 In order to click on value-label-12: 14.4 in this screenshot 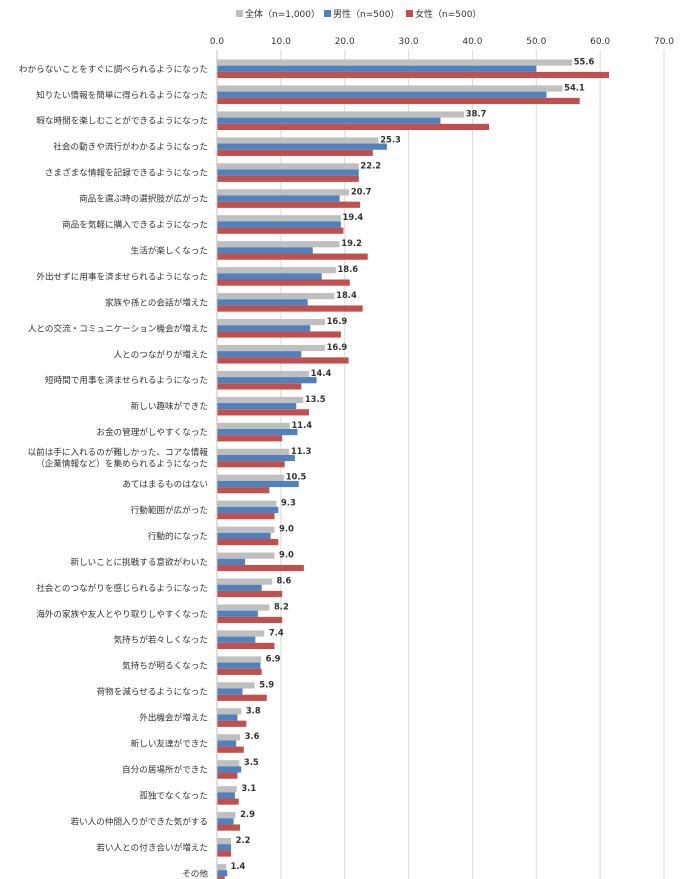, I will do `click(321, 373)`.